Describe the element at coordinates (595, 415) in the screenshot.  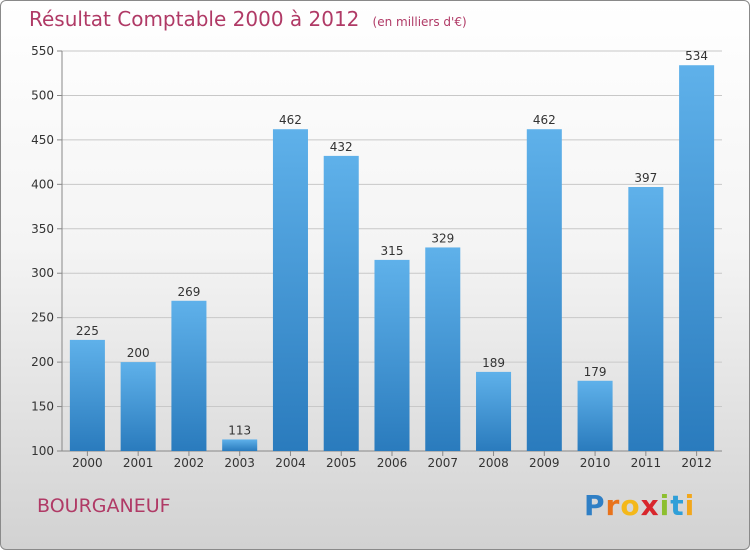
I see `bar-2010` at that location.